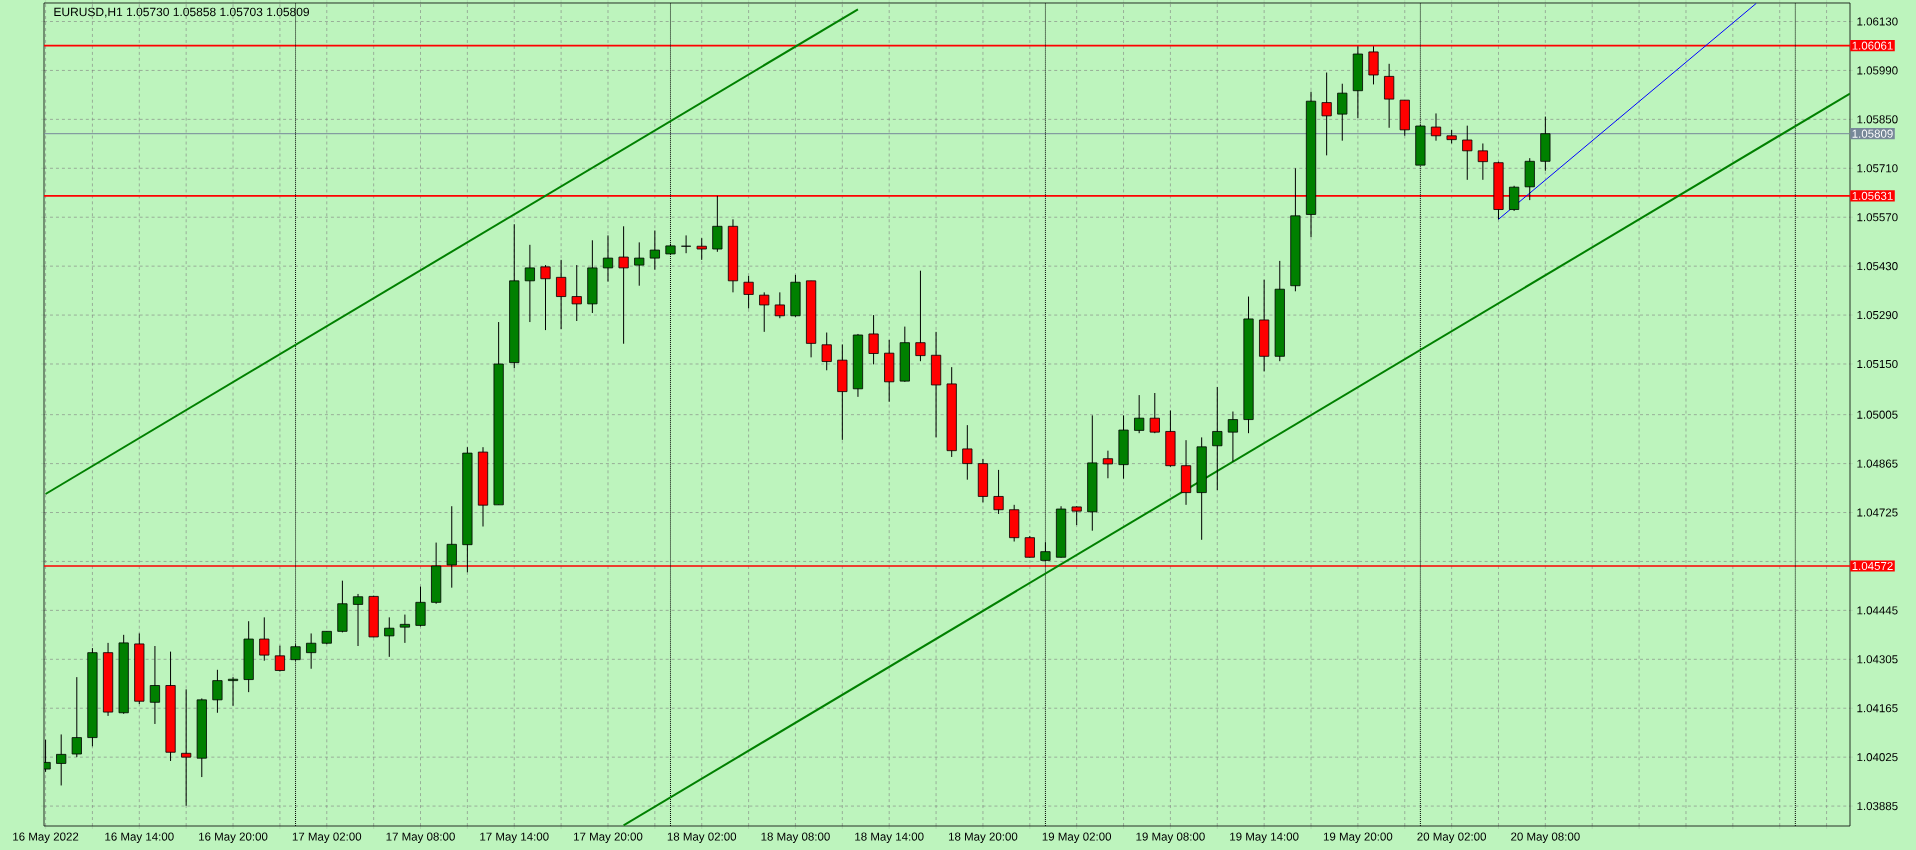 The height and width of the screenshot is (850, 1916). Describe the element at coordinates (608, 837) in the screenshot. I see `x-tick-label: 17 May 20:00` at that location.